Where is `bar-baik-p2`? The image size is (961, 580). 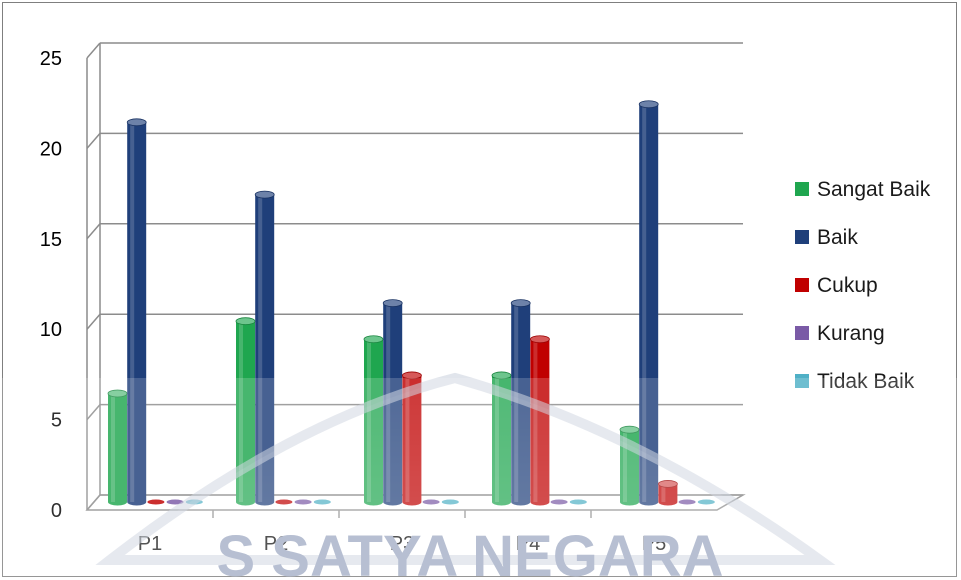
bar-baik-p2 is located at coordinates (264, 348).